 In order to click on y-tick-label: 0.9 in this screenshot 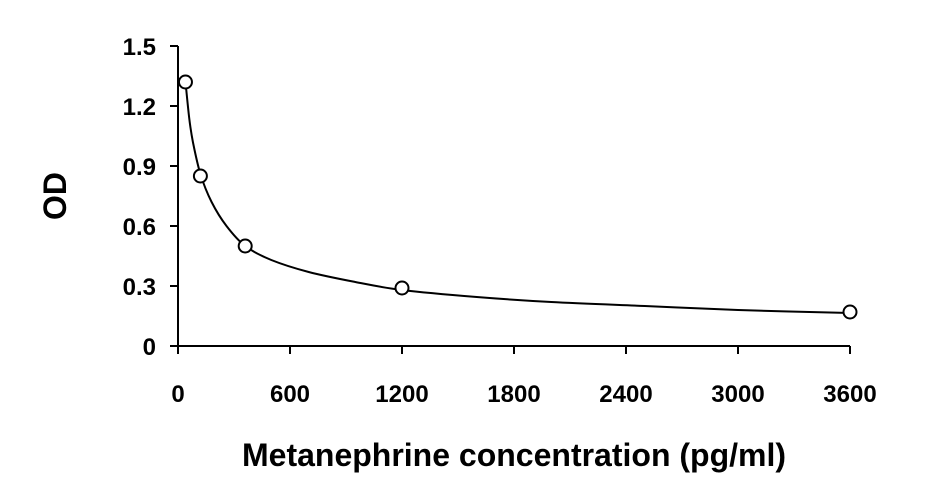, I will do `click(139, 167)`.